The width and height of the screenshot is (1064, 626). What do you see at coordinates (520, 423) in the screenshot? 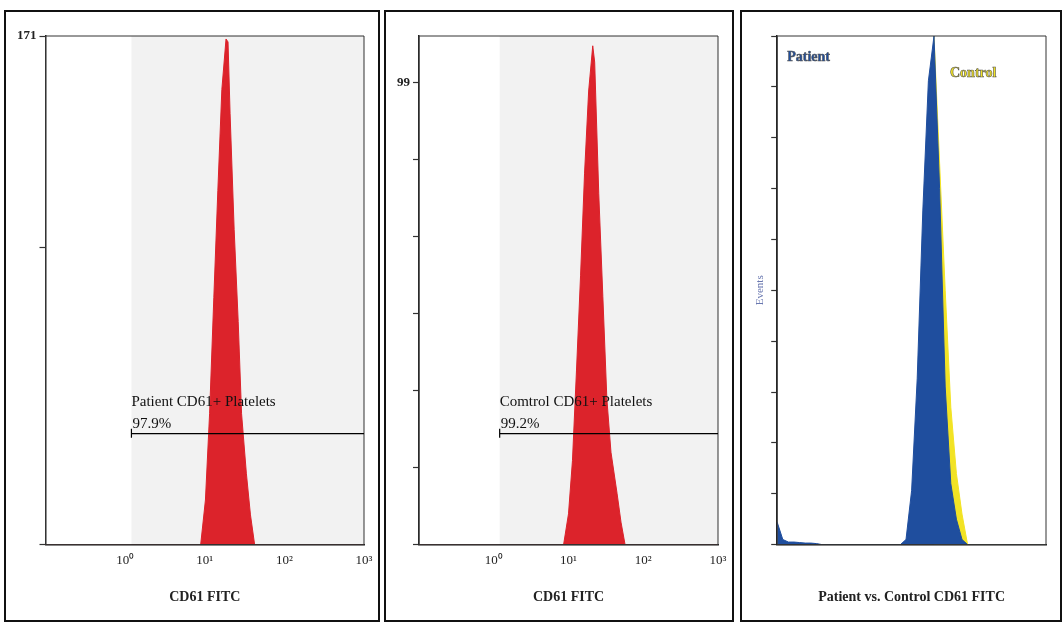
I see `annotation: 99.2%` at bounding box center [520, 423].